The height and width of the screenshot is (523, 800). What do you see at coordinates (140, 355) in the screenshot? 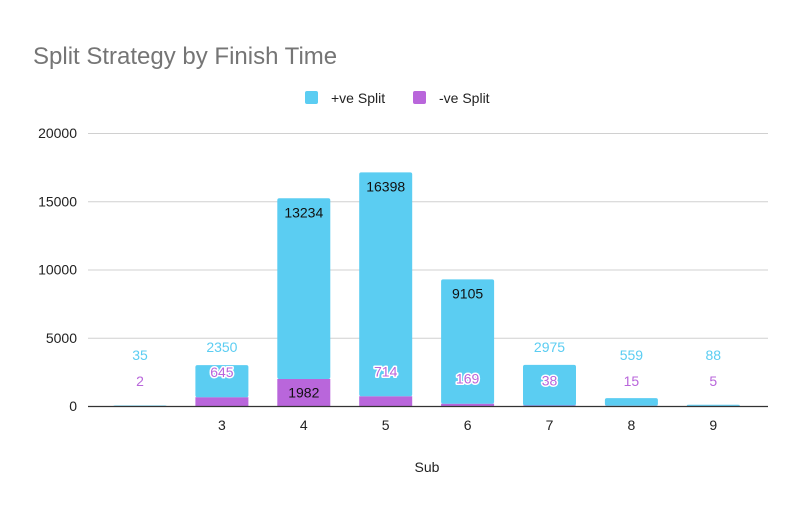
I see `data-label-positive: 35` at bounding box center [140, 355].